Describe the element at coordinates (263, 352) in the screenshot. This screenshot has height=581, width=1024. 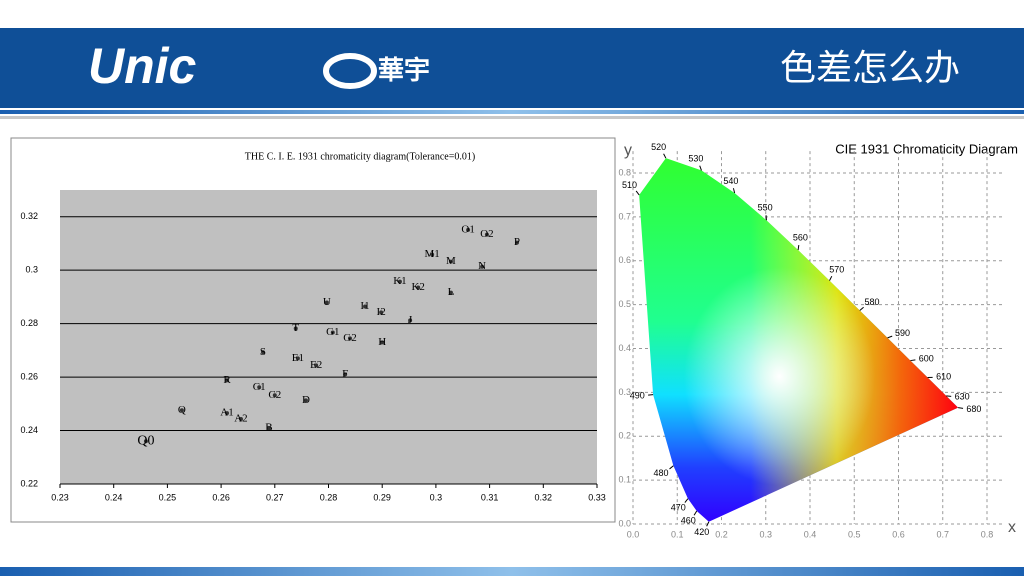
I see `region-label: S` at that location.